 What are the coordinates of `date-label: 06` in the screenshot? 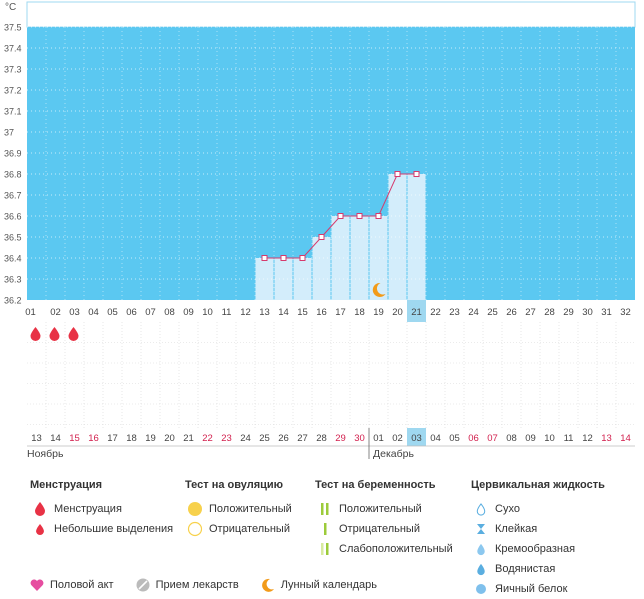 It's located at (473, 438).